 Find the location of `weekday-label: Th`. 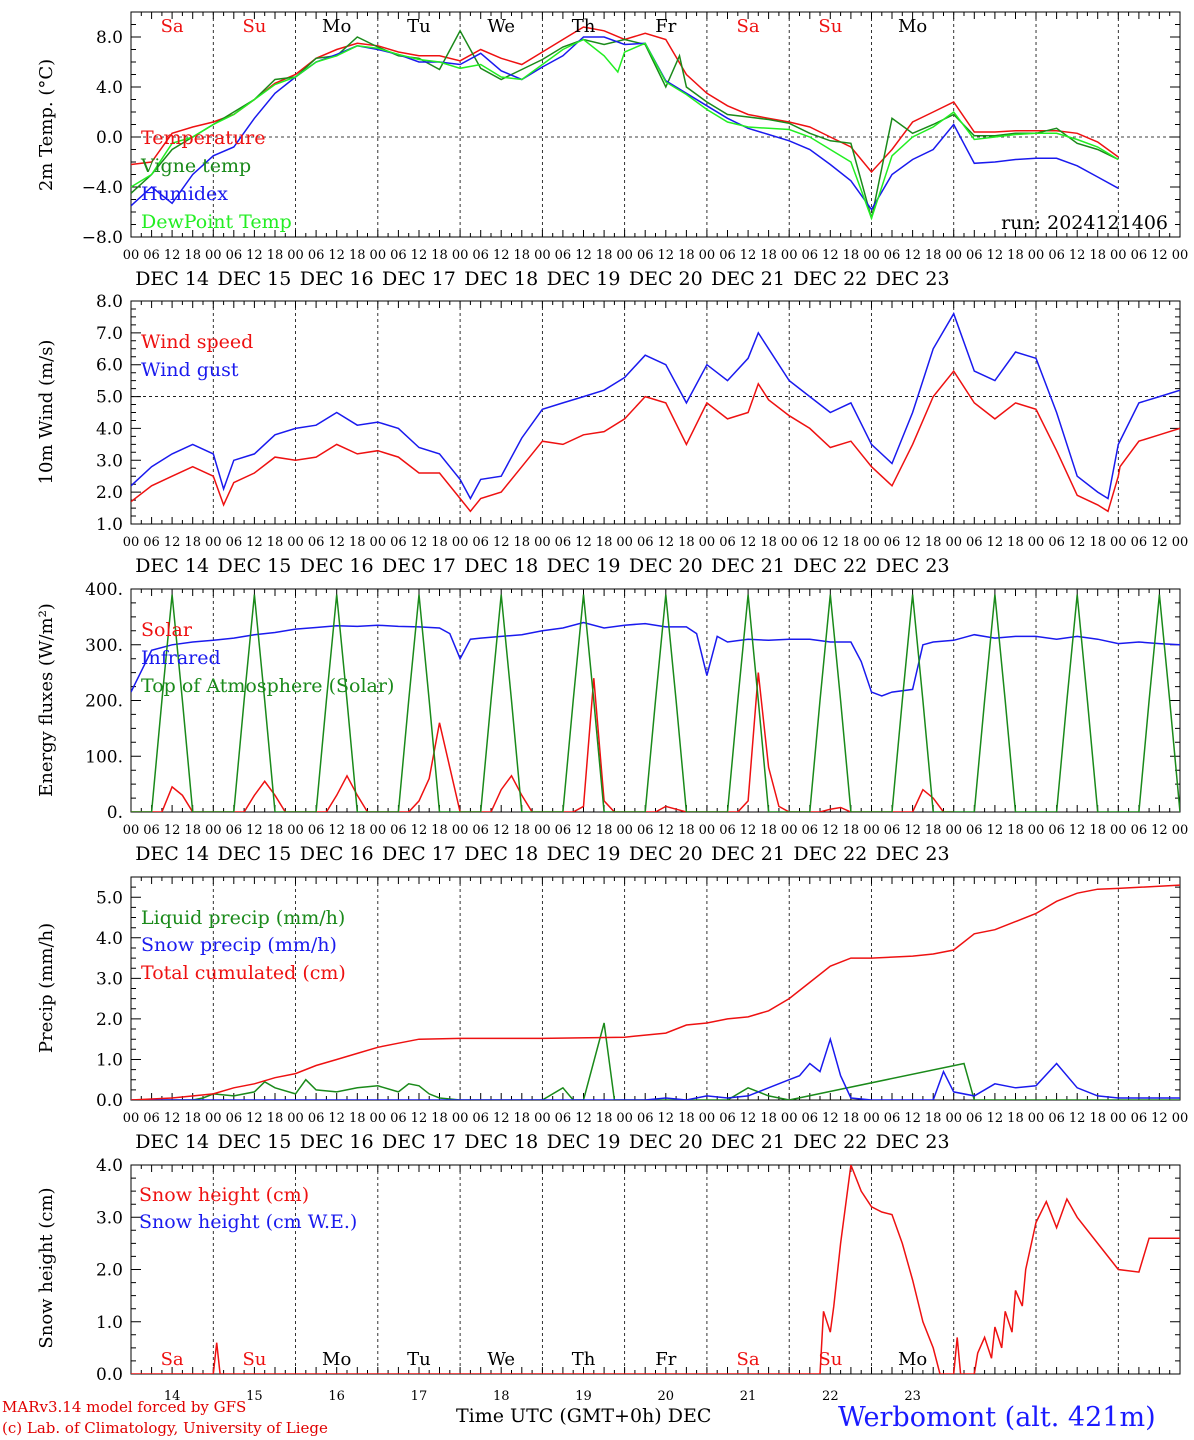

weekday-label: Th is located at coordinates (584, 26).